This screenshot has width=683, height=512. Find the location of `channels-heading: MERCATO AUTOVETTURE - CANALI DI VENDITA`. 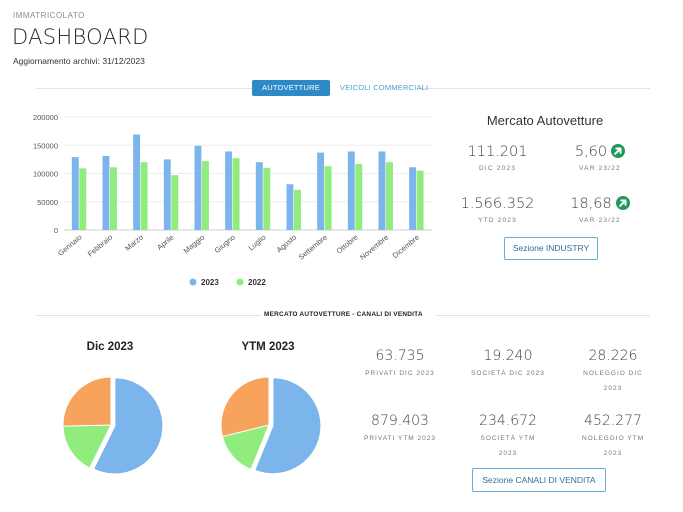

channels-heading: MERCATO AUTOVETTURE - CANALI DI VENDITA is located at coordinates (343, 314).